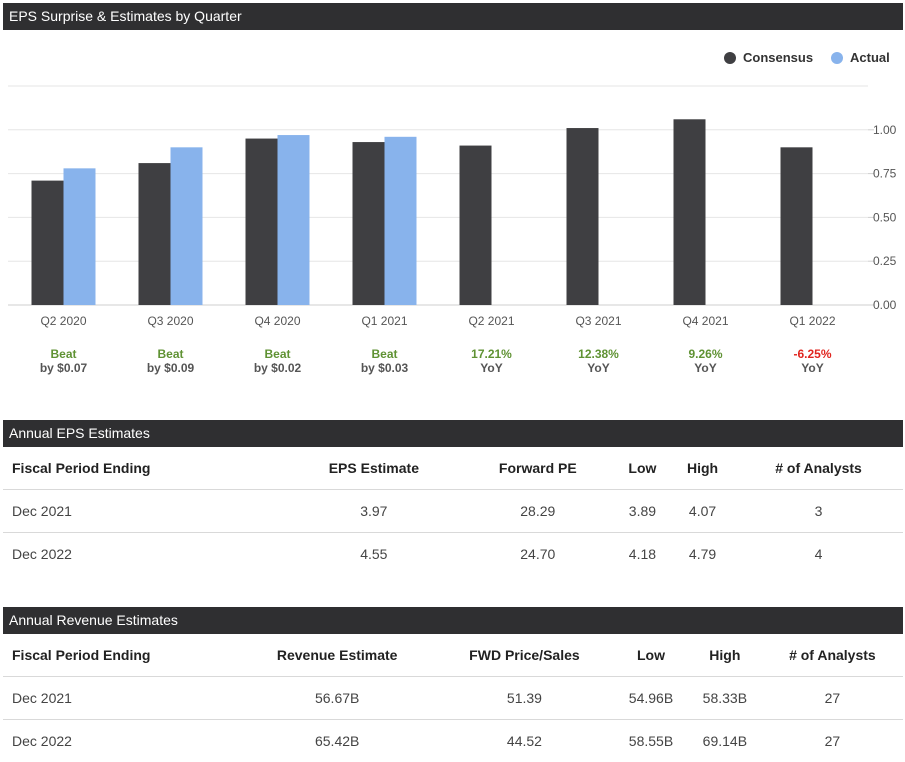 Image resolution: width=905 pixels, height=762 pixels. What do you see at coordinates (538, 511) in the screenshot?
I see `table-cell: 28.29` at bounding box center [538, 511].